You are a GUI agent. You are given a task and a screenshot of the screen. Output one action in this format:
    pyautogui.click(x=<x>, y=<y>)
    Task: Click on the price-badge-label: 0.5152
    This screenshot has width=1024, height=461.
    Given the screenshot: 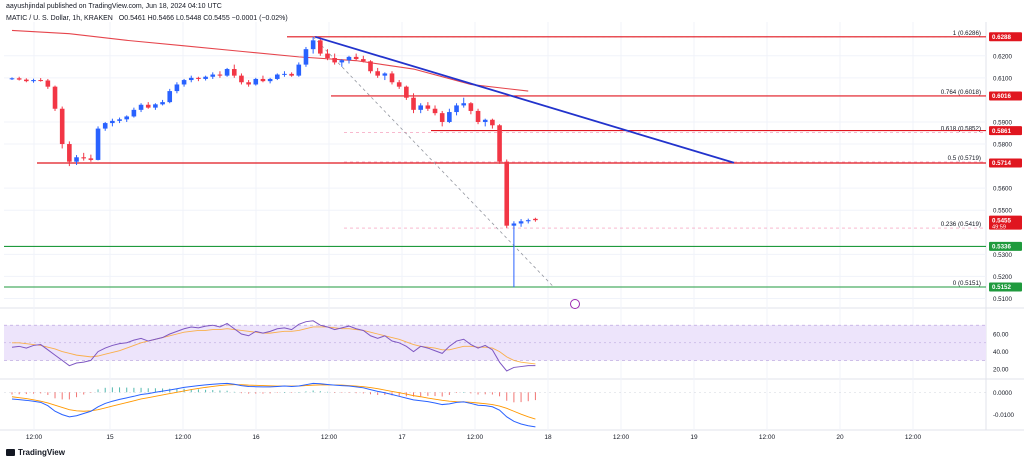 What is the action you would take?
    pyautogui.click(x=1001, y=287)
    